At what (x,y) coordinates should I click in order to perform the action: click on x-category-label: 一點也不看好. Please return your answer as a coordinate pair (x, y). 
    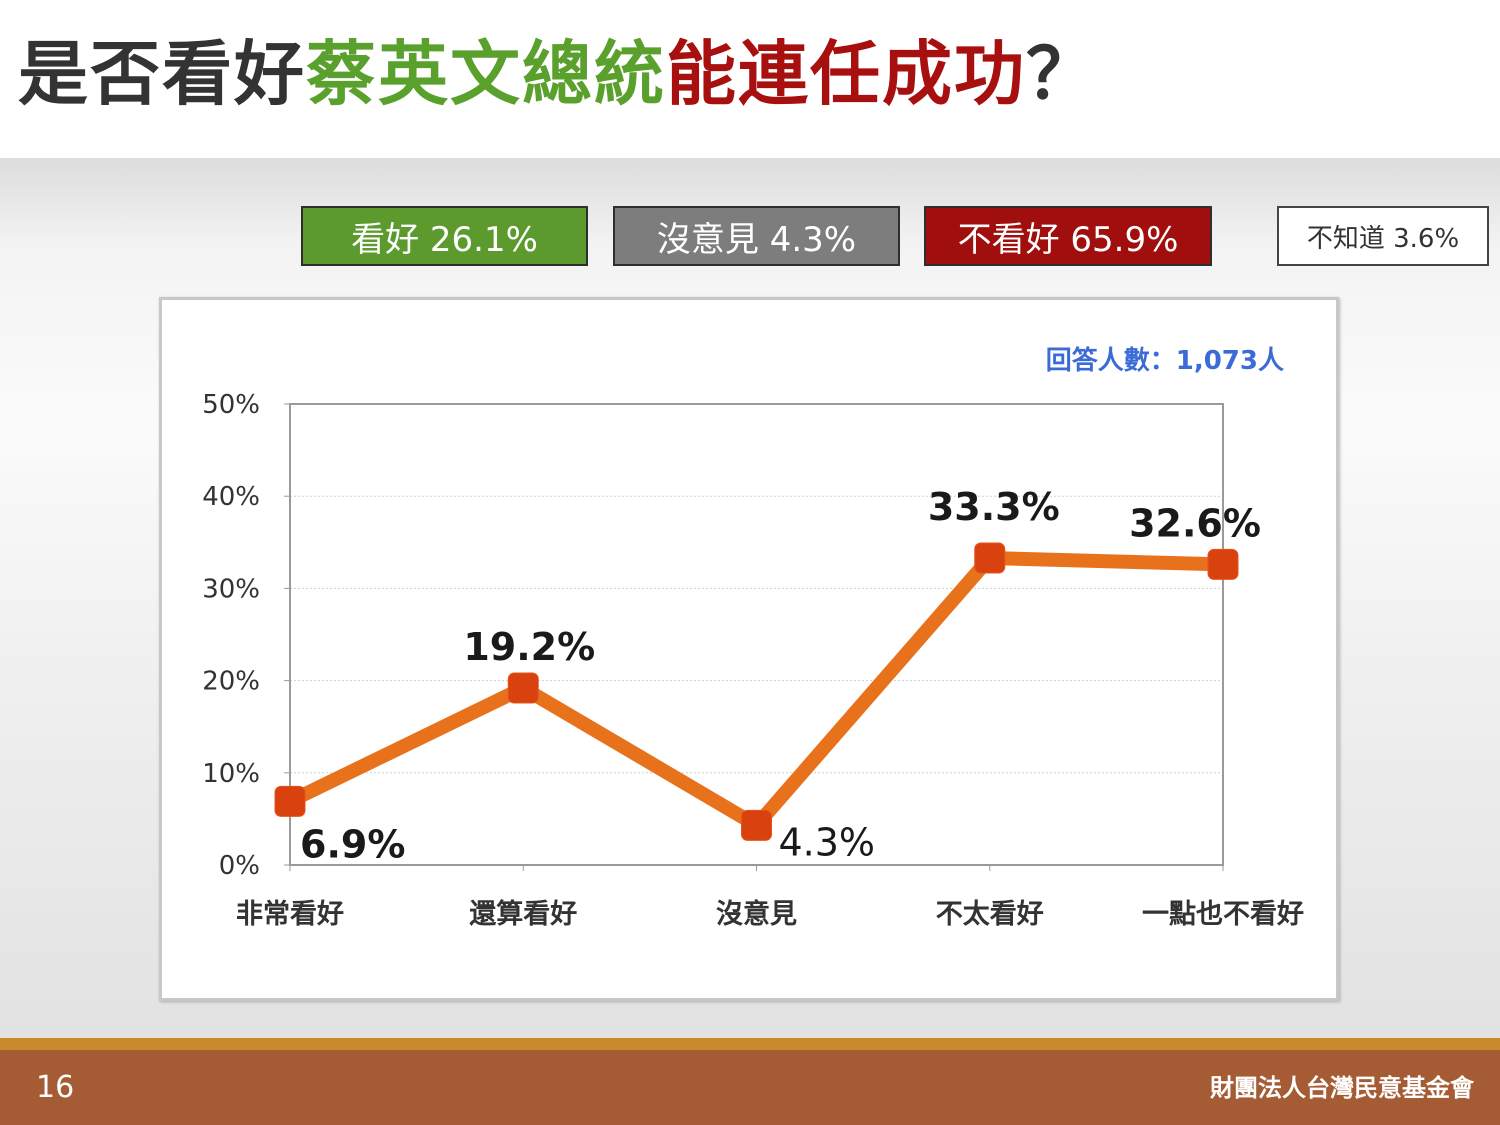
    Looking at the image, I should click on (1223, 914).